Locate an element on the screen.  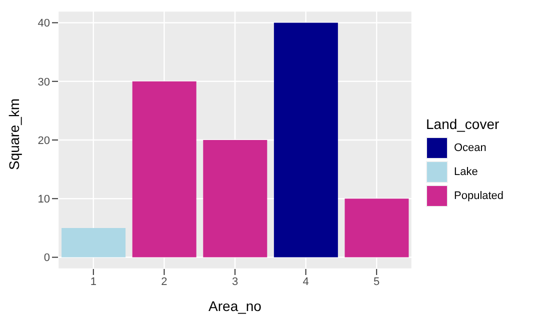
y-axis-title: Square_km is located at coordinates (14, 134).